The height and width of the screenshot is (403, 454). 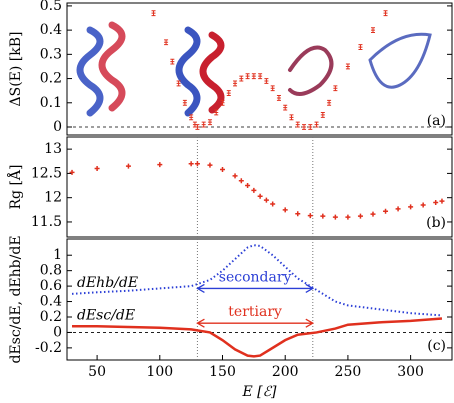 What do you see at coordinates (53, 149) in the screenshot?
I see `y-tick-label: 13` at bounding box center [53, 149].